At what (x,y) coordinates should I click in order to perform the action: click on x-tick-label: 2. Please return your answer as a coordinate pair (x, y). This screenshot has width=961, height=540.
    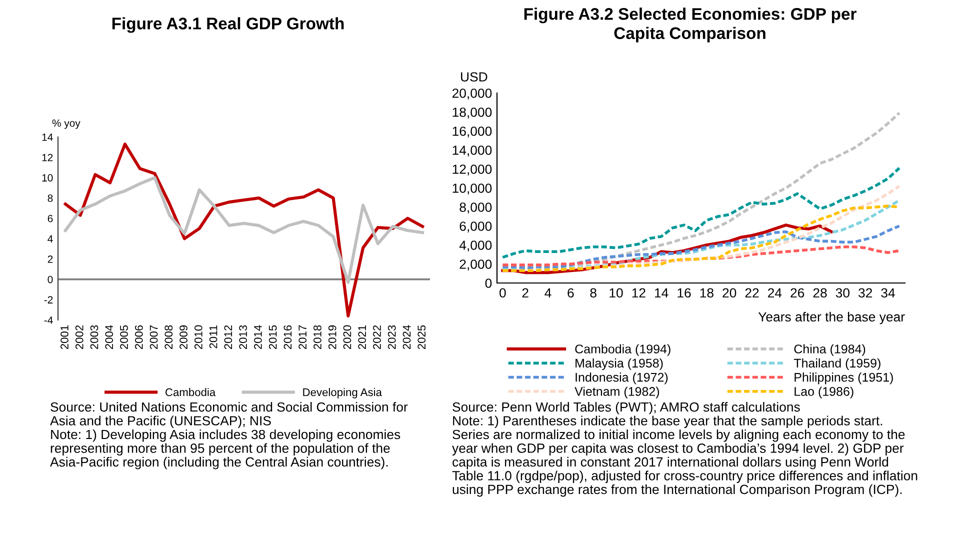
    Looking at the image, I should click on (525, 293).